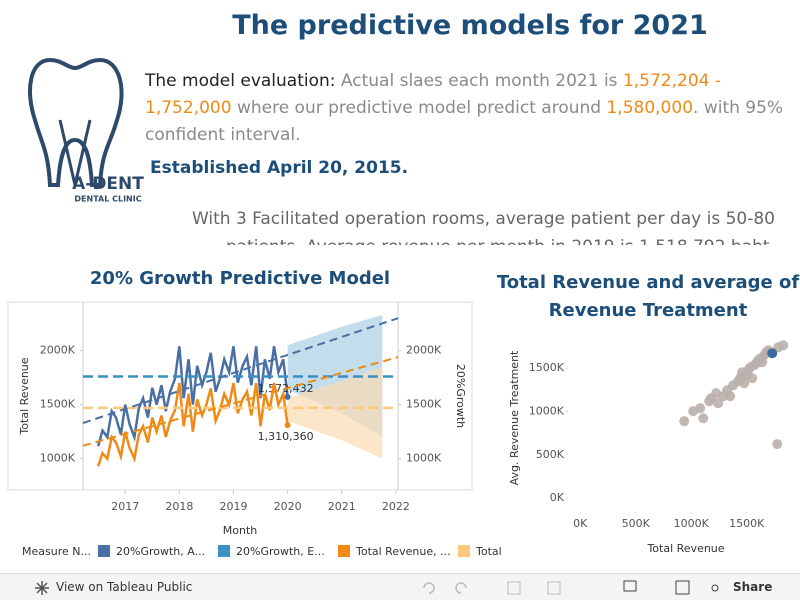  I want to click on logo: A-DENT DENTAL CLINIC, so click(86, 130).